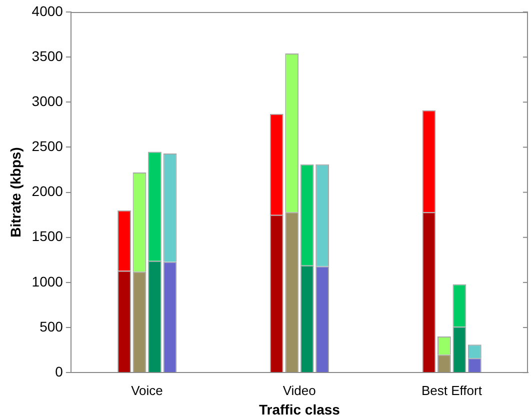 This screenshot has height=419, width=531. Describe the element at coordinates (52, 326) in the screenshot. I see `y-tick-label: 500` at that location.